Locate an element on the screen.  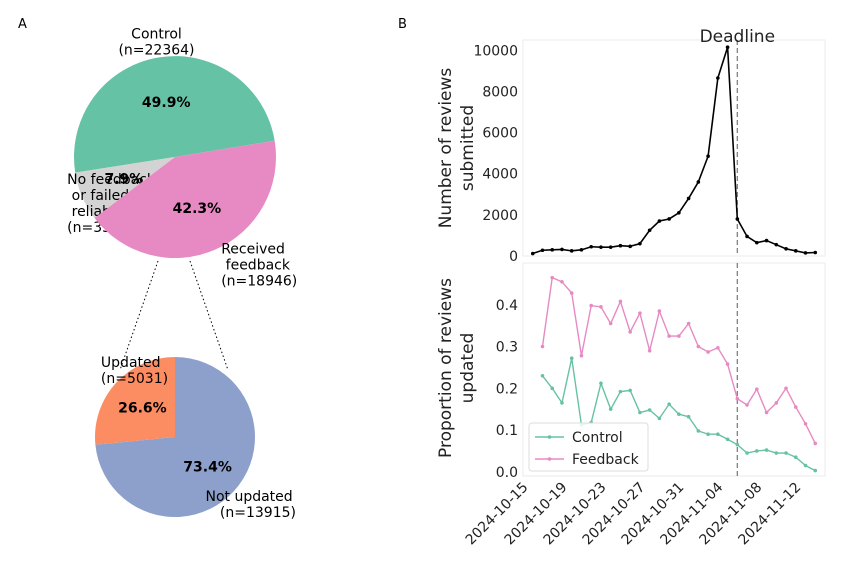
slice-label-line: Not updated is located at coordinates (248, 497).